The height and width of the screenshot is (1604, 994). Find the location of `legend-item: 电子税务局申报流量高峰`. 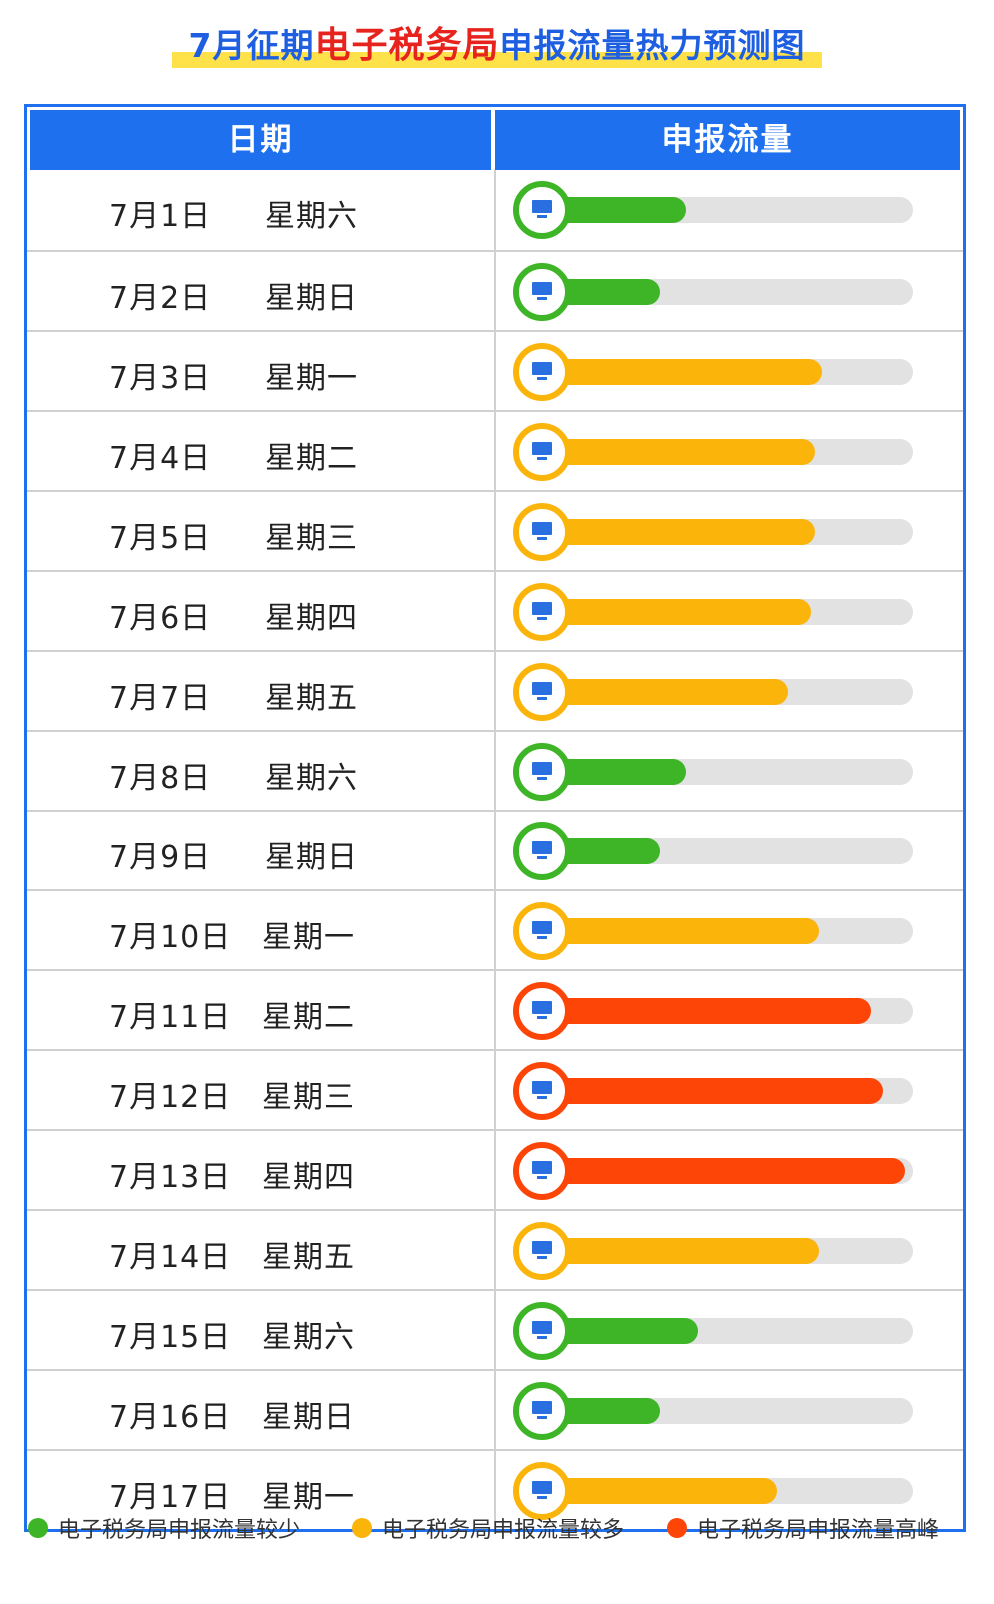

legend-item: 电子税务局申报流量高峰 is located at coordinates (803, 1528).